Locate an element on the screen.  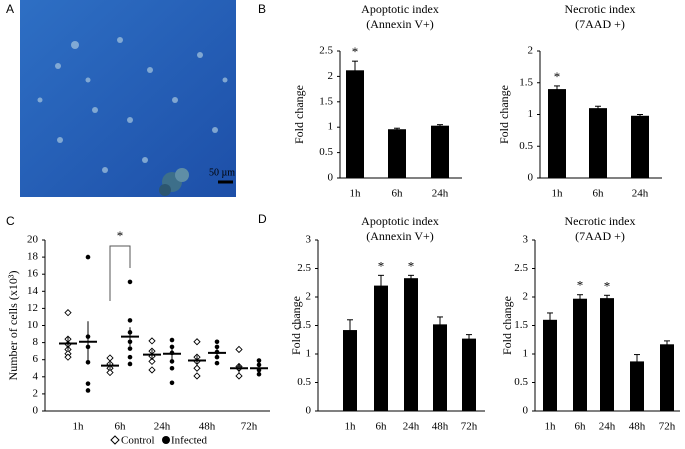
legend-label: Infected is located at coordinates (189, 441).